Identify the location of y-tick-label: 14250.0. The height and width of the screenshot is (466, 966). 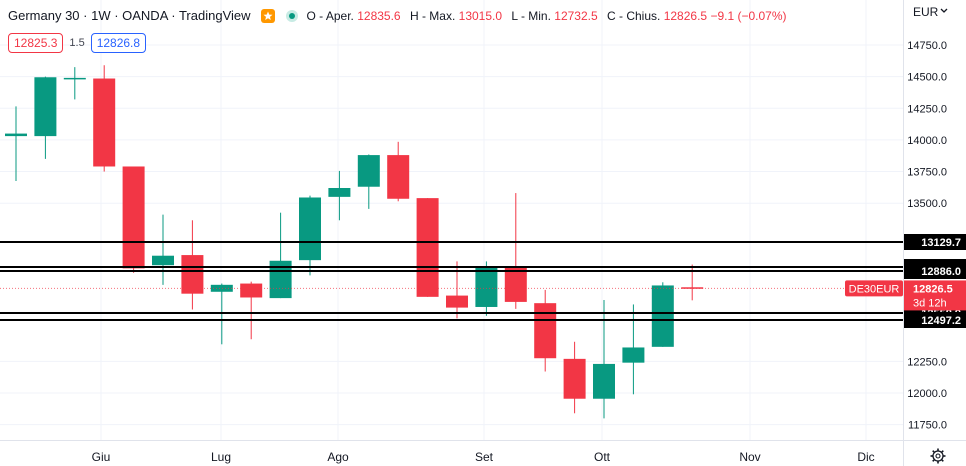
(927, 109).